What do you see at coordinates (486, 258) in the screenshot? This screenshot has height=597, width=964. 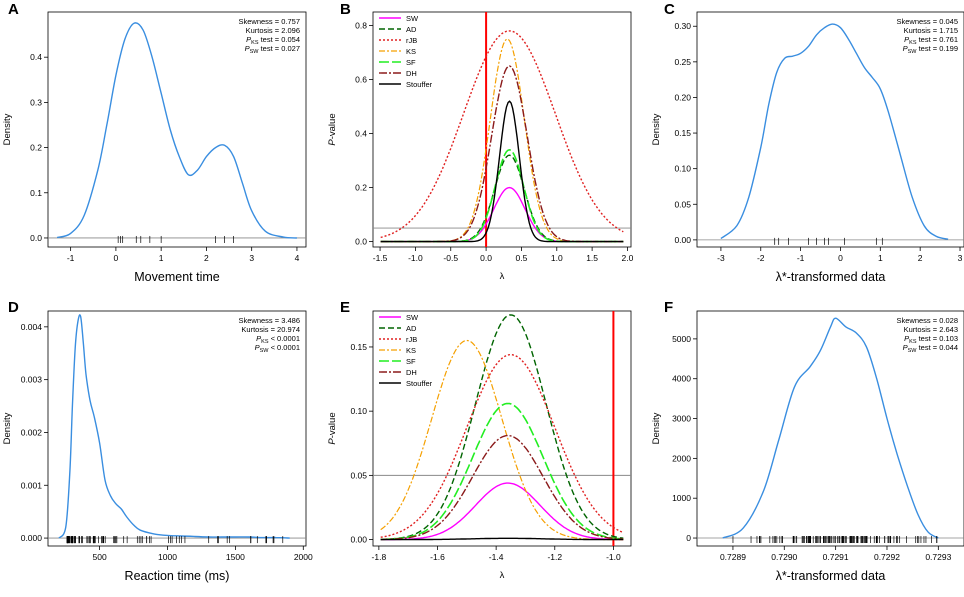 I see `x-tick-label: 0.0` at bounding box center [486, 258].